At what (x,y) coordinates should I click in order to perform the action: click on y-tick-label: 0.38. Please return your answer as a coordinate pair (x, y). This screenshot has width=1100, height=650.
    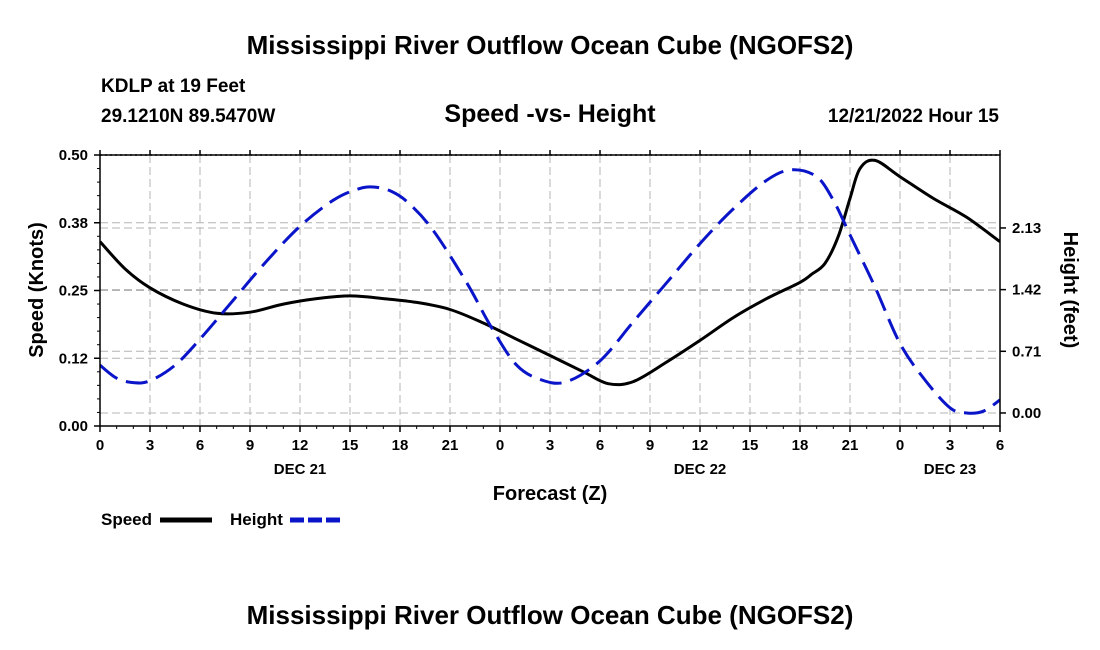
    Looking at the image, I should click on (73, 223).